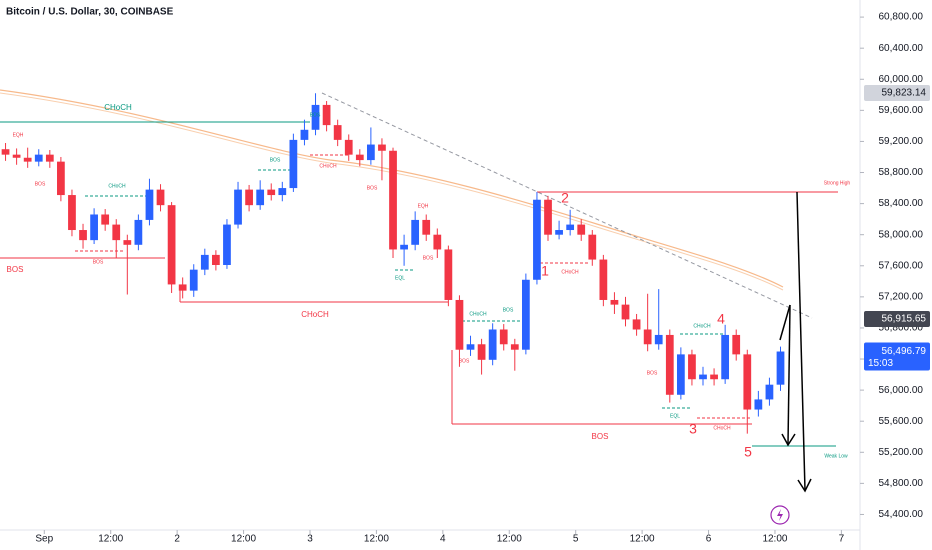 The image size is (932, 550). Describe the element at coordinates (901, 110) in the screenshot. I see `y-tick-label: 59,600.00` at that location.